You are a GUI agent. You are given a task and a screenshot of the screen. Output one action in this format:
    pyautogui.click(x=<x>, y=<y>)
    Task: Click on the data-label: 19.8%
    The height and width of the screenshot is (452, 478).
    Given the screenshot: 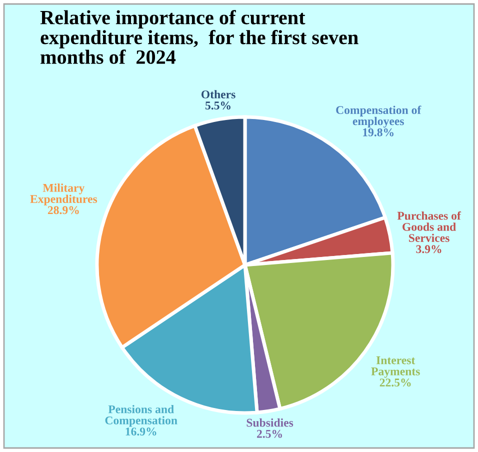 What is the action you would take?
    pyautogui.click(x=378, y=132)
    